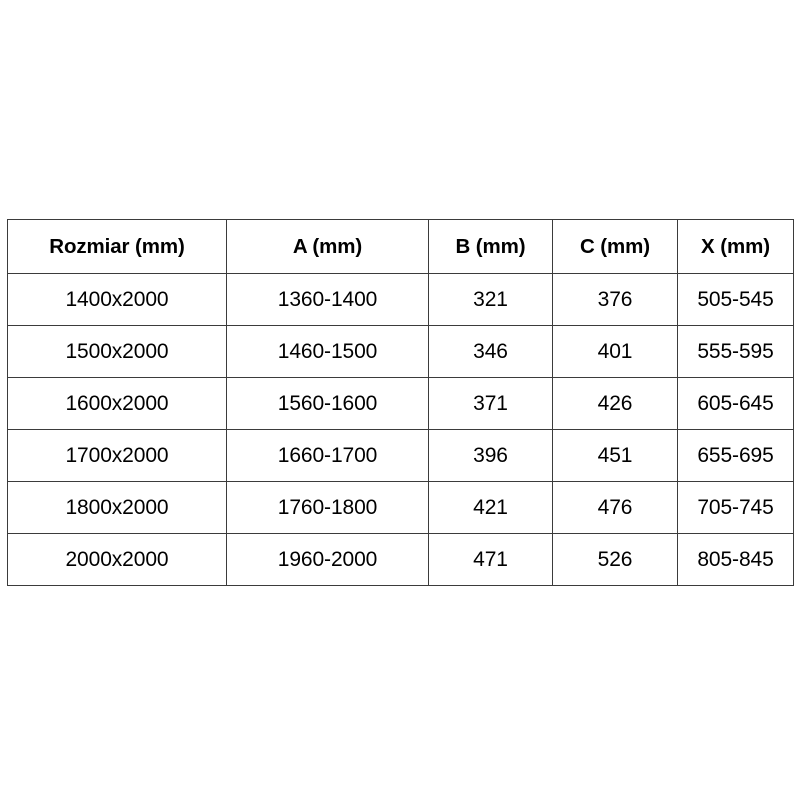 This screenshot has height=800, width=800. Describe the element at coordinates (327, 507) in the screenshot. I see `cell-a: 1760-1800` at that location.